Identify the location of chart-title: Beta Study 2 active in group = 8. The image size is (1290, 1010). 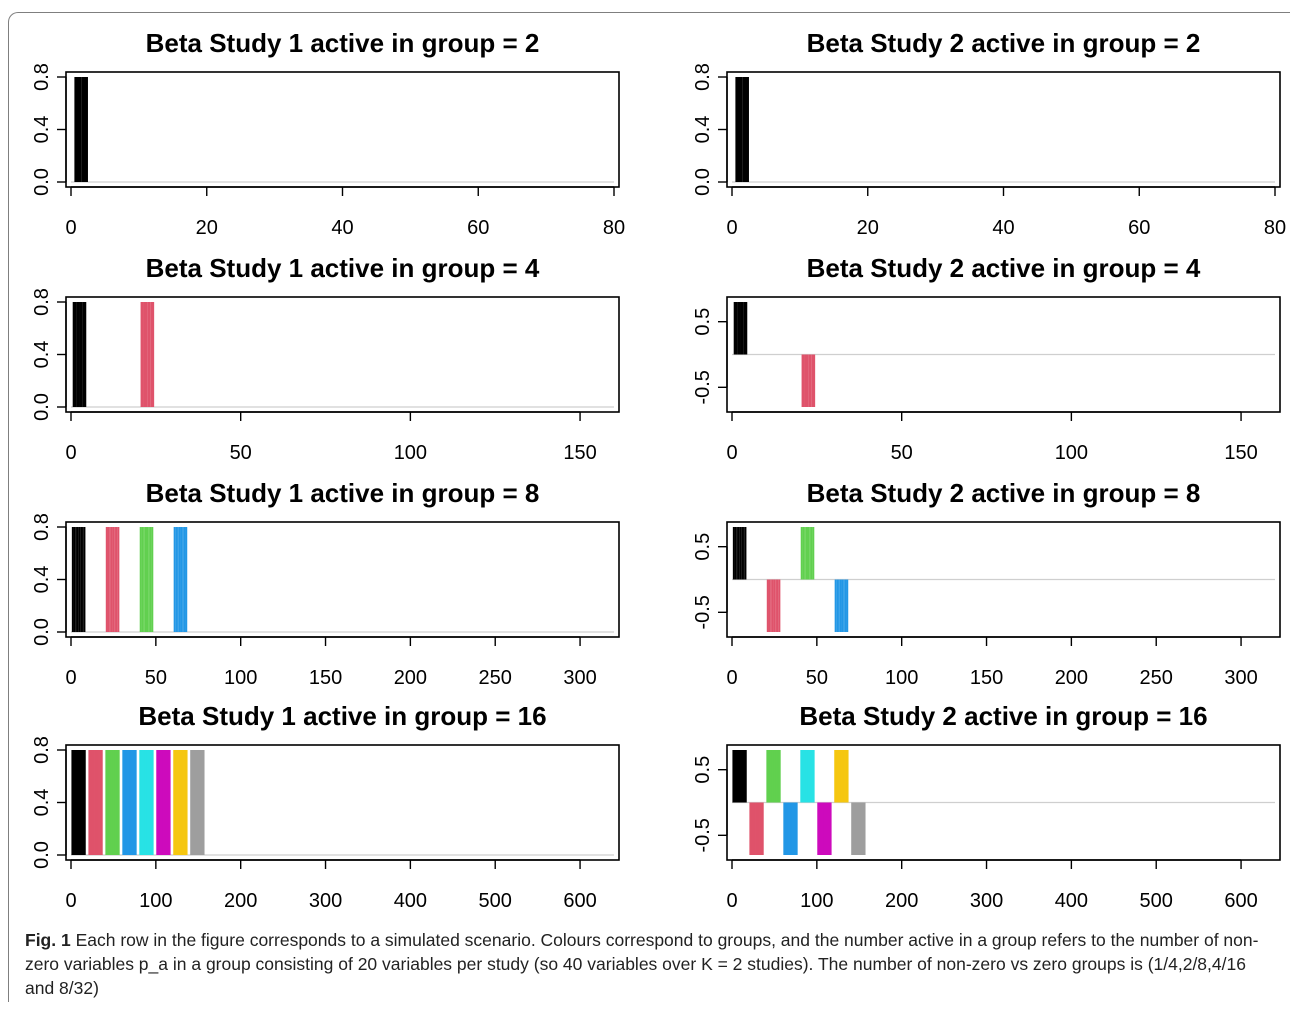
(1004, 493).